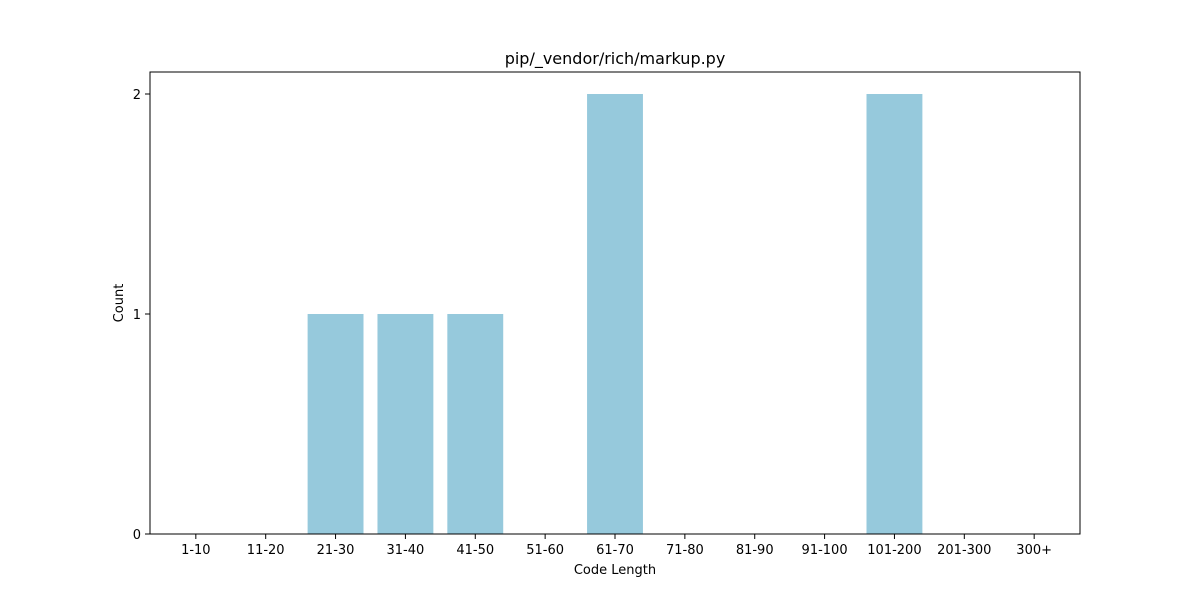  I want to click on x-tick-label: 300+, so click(1034, 550).